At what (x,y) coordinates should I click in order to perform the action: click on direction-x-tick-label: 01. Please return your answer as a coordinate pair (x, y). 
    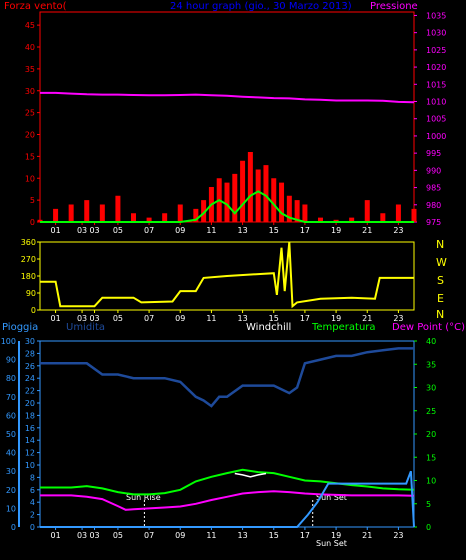
    Looking at the image, I should click on (55, 318).